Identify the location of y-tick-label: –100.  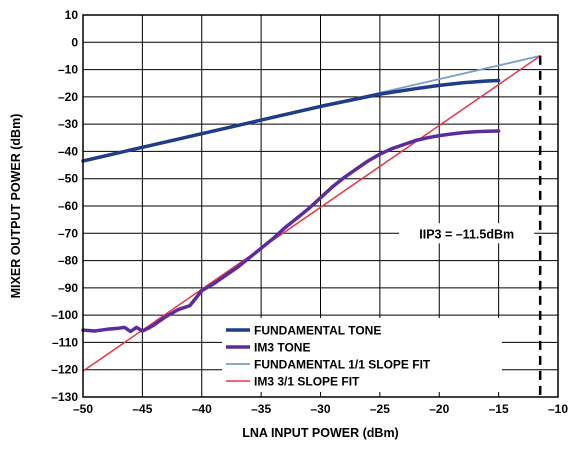
(64, 315).